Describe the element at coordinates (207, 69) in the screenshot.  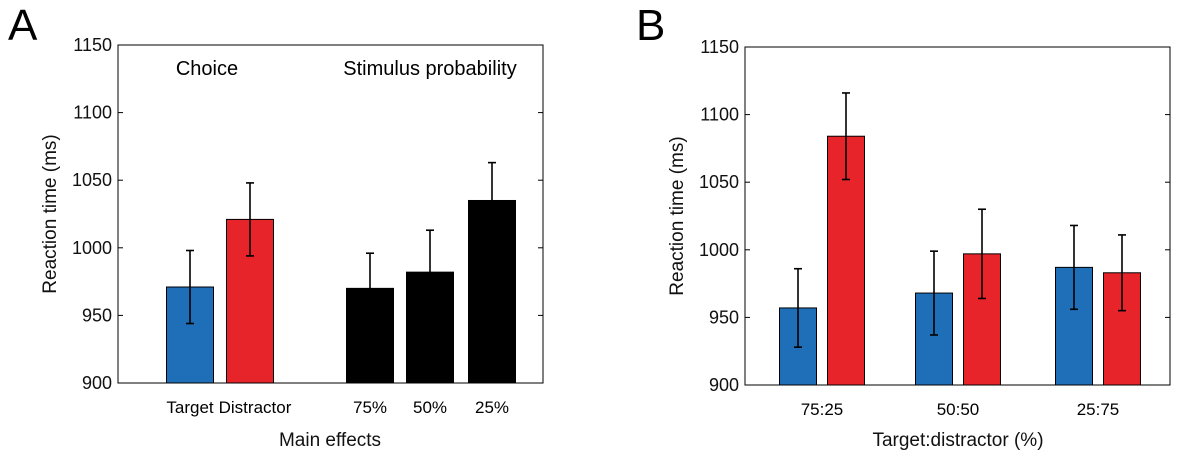
I see `panel-a-group-label-choice: Choice` at that location.